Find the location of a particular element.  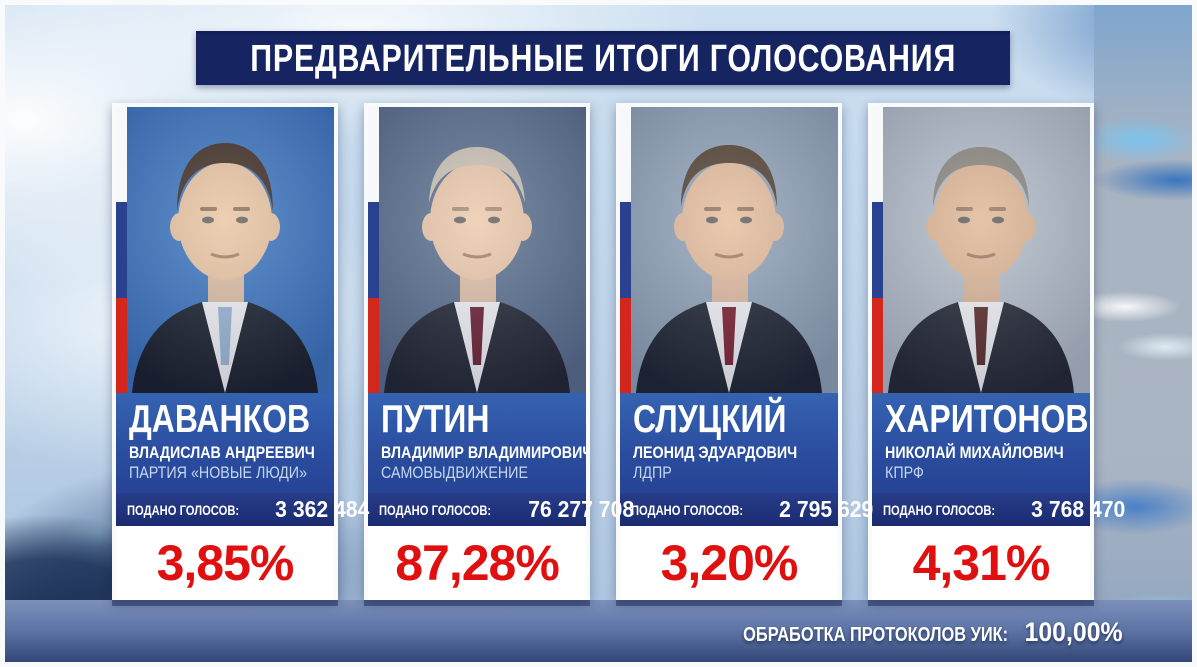

candidate-surname: ДАВАНКОВ is located at coordinates (220, 419).